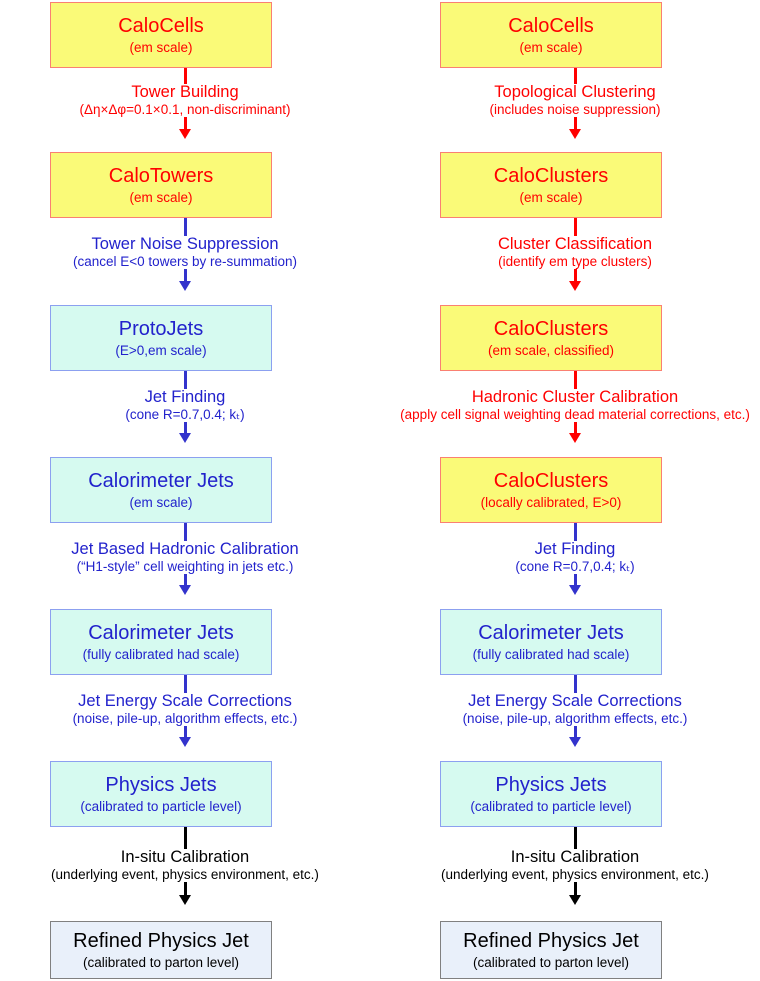  I want to click on node-caloclusters-classified: CaloClusters (em scale, classified), so click(551, 338).